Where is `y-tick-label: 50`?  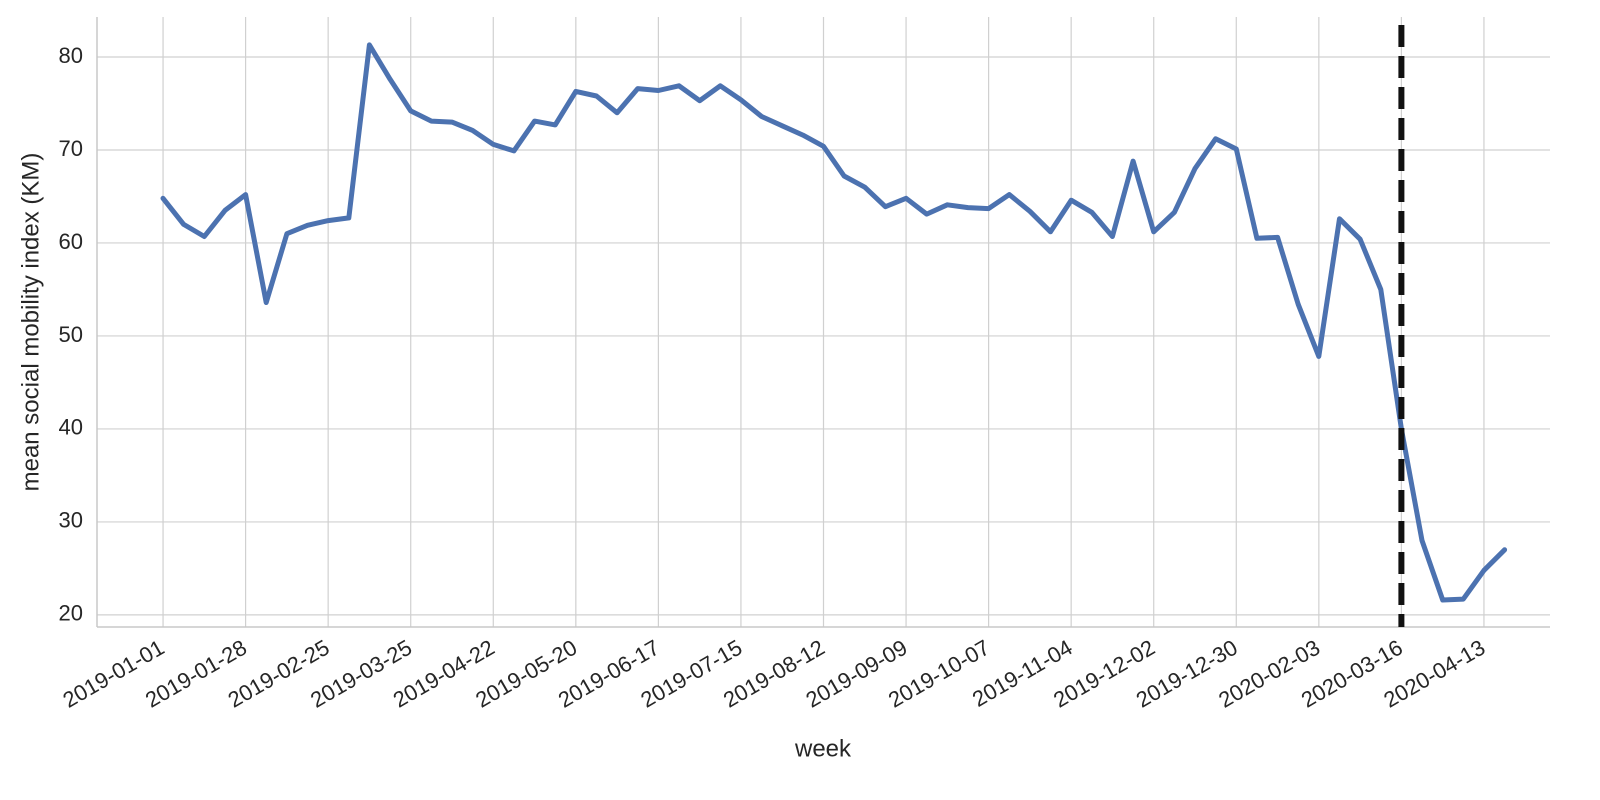 y-tick-label: 50 is located at coordinates (71, 334).